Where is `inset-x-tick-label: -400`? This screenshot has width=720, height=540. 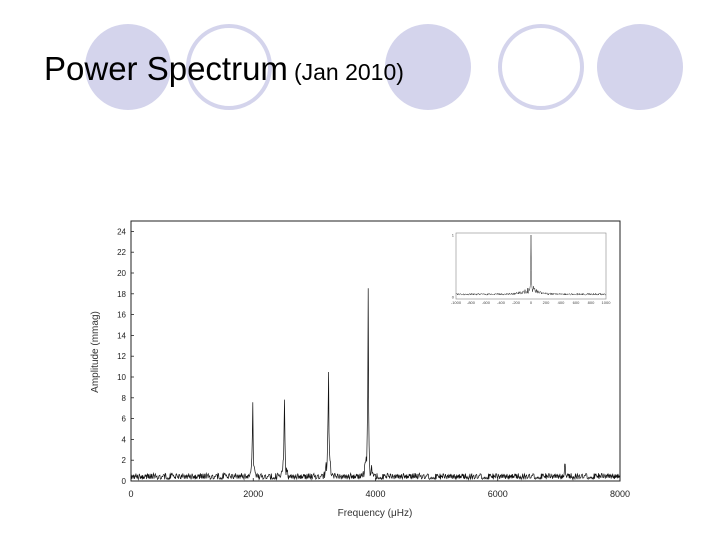
inset-x-tick-label: -400 is located at coordinates (501, 302).